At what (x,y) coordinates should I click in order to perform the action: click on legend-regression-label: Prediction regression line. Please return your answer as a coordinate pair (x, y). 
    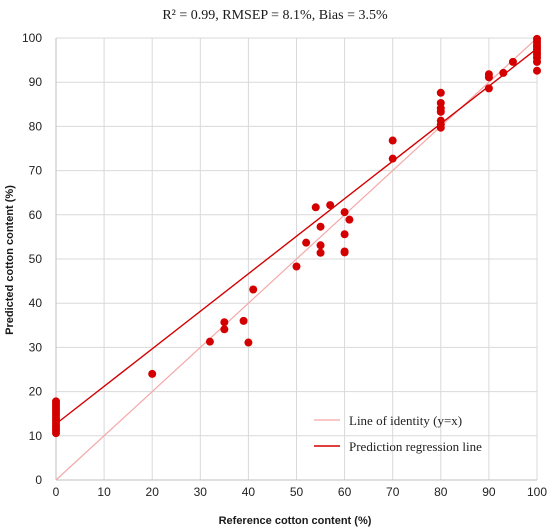
    Looking at the image, I should click on (415, 446).